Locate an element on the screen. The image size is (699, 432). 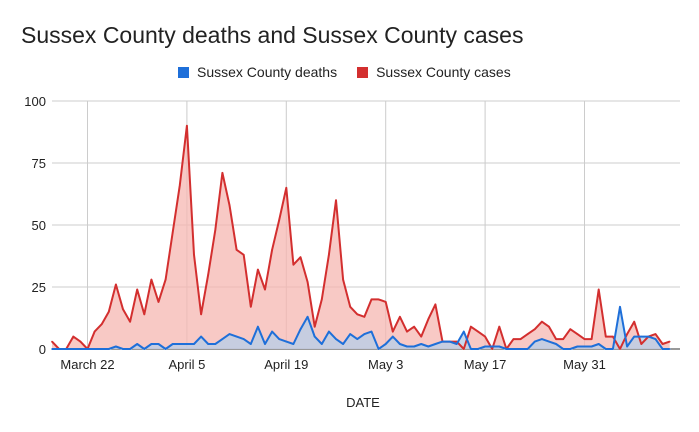
y-tick-label: 100 is located at coordinates (35, 101).